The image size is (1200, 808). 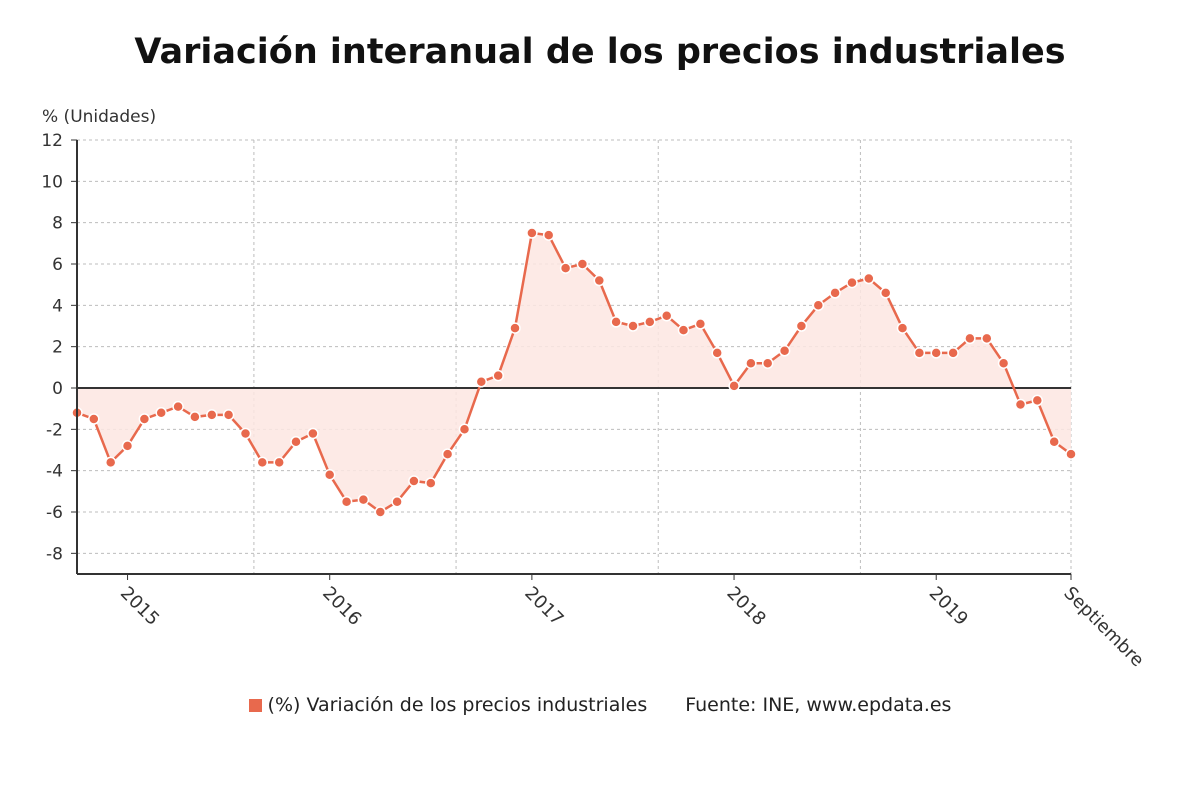 I want to click on y-tick-label: 0, so click(x=57, y=389).